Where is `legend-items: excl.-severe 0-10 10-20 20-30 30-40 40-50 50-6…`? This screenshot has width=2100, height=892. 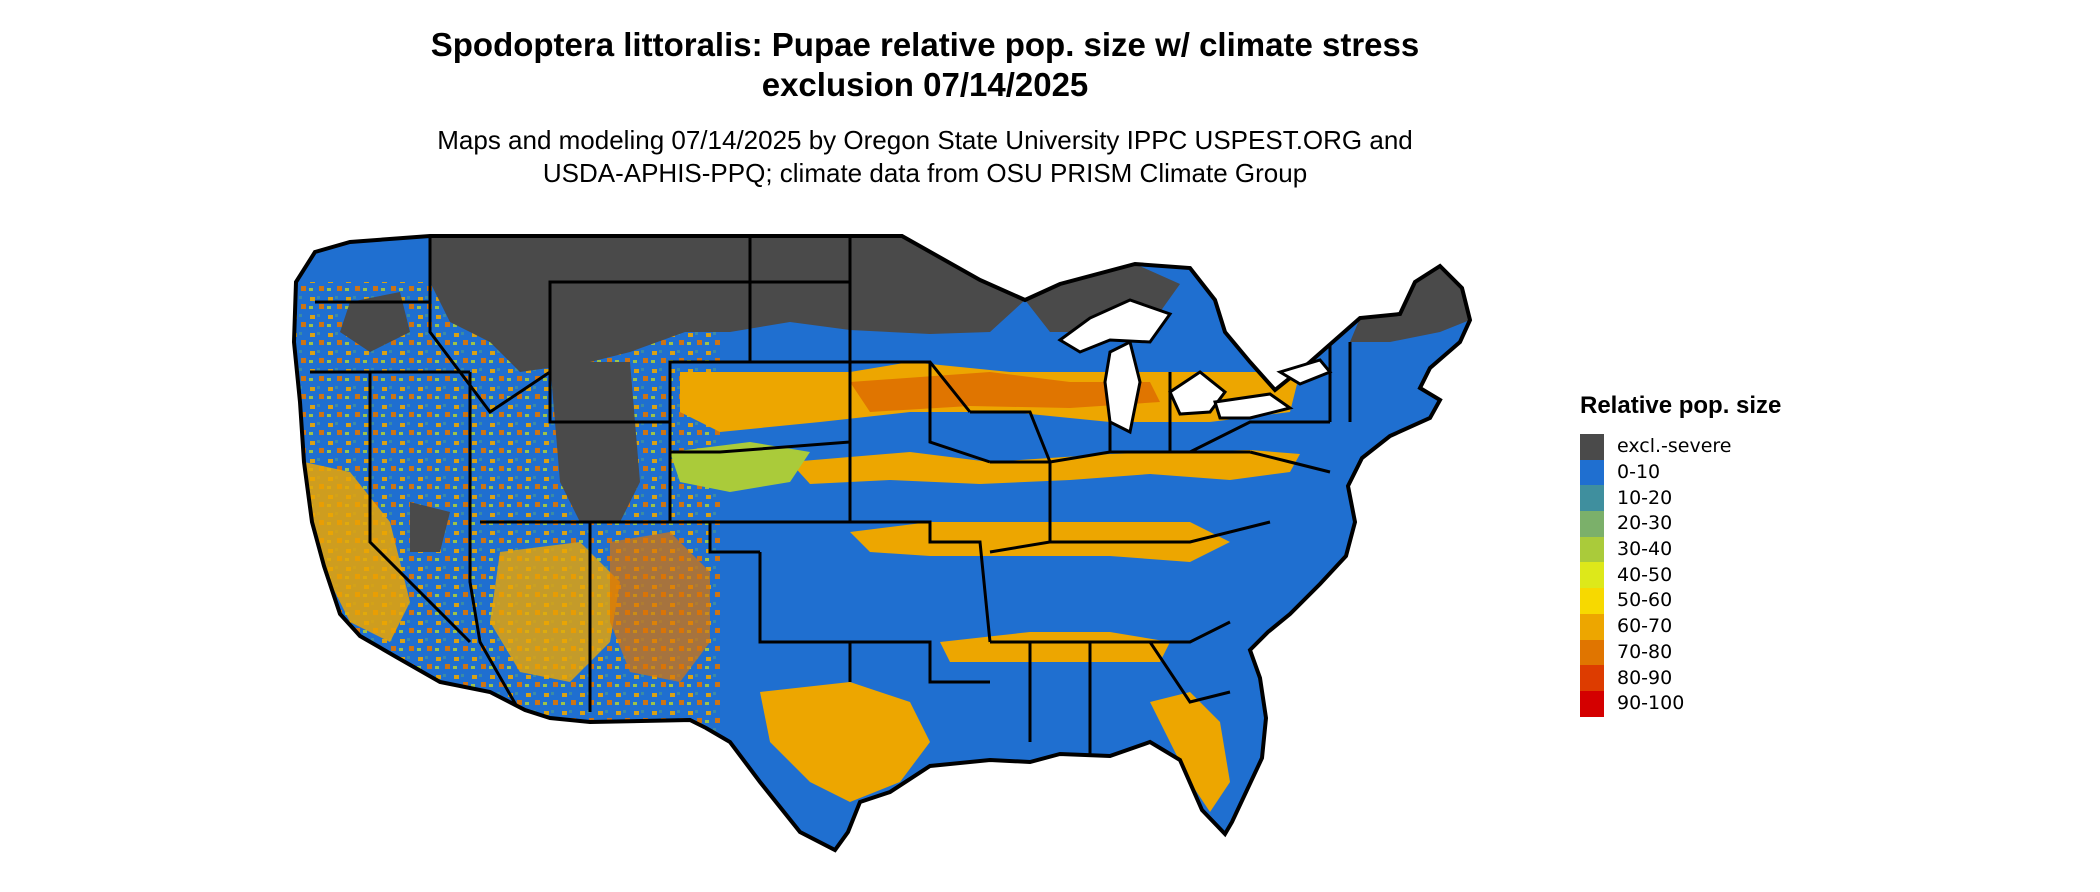
legend-items: excl.-severe 0-10 10-20 20-30 30-40 40-50 50-6… is located at coordinates (1680, 575).